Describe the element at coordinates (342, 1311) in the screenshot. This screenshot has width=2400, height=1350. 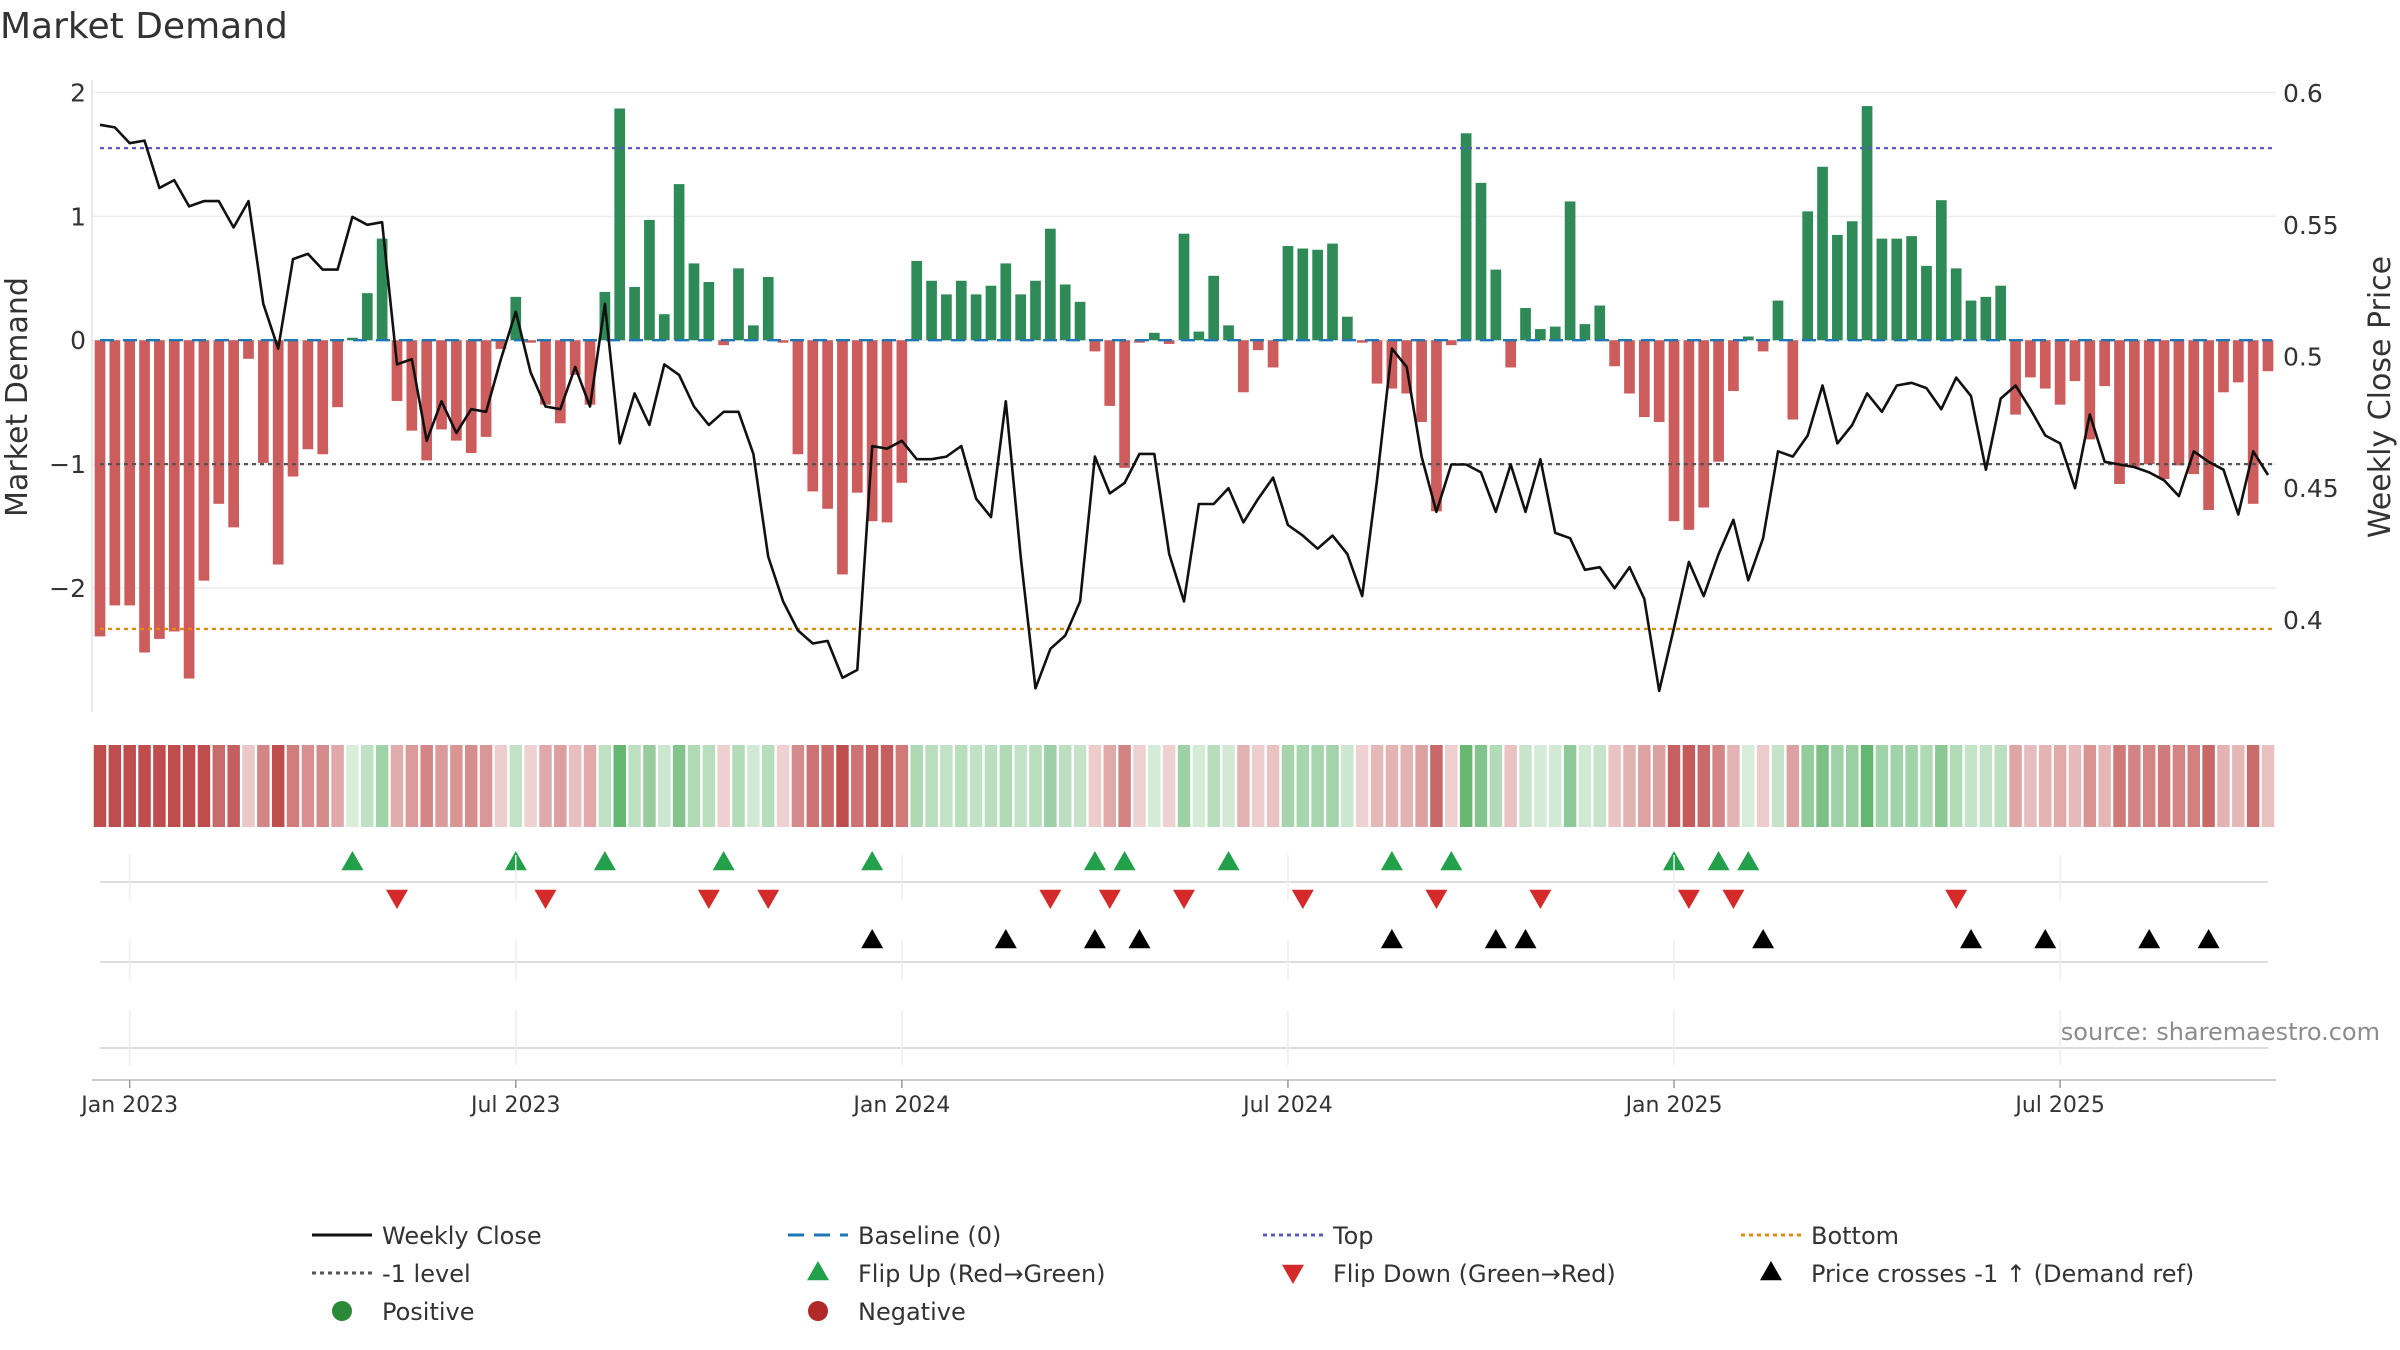
I see `legend-swatch-circle` at that location.